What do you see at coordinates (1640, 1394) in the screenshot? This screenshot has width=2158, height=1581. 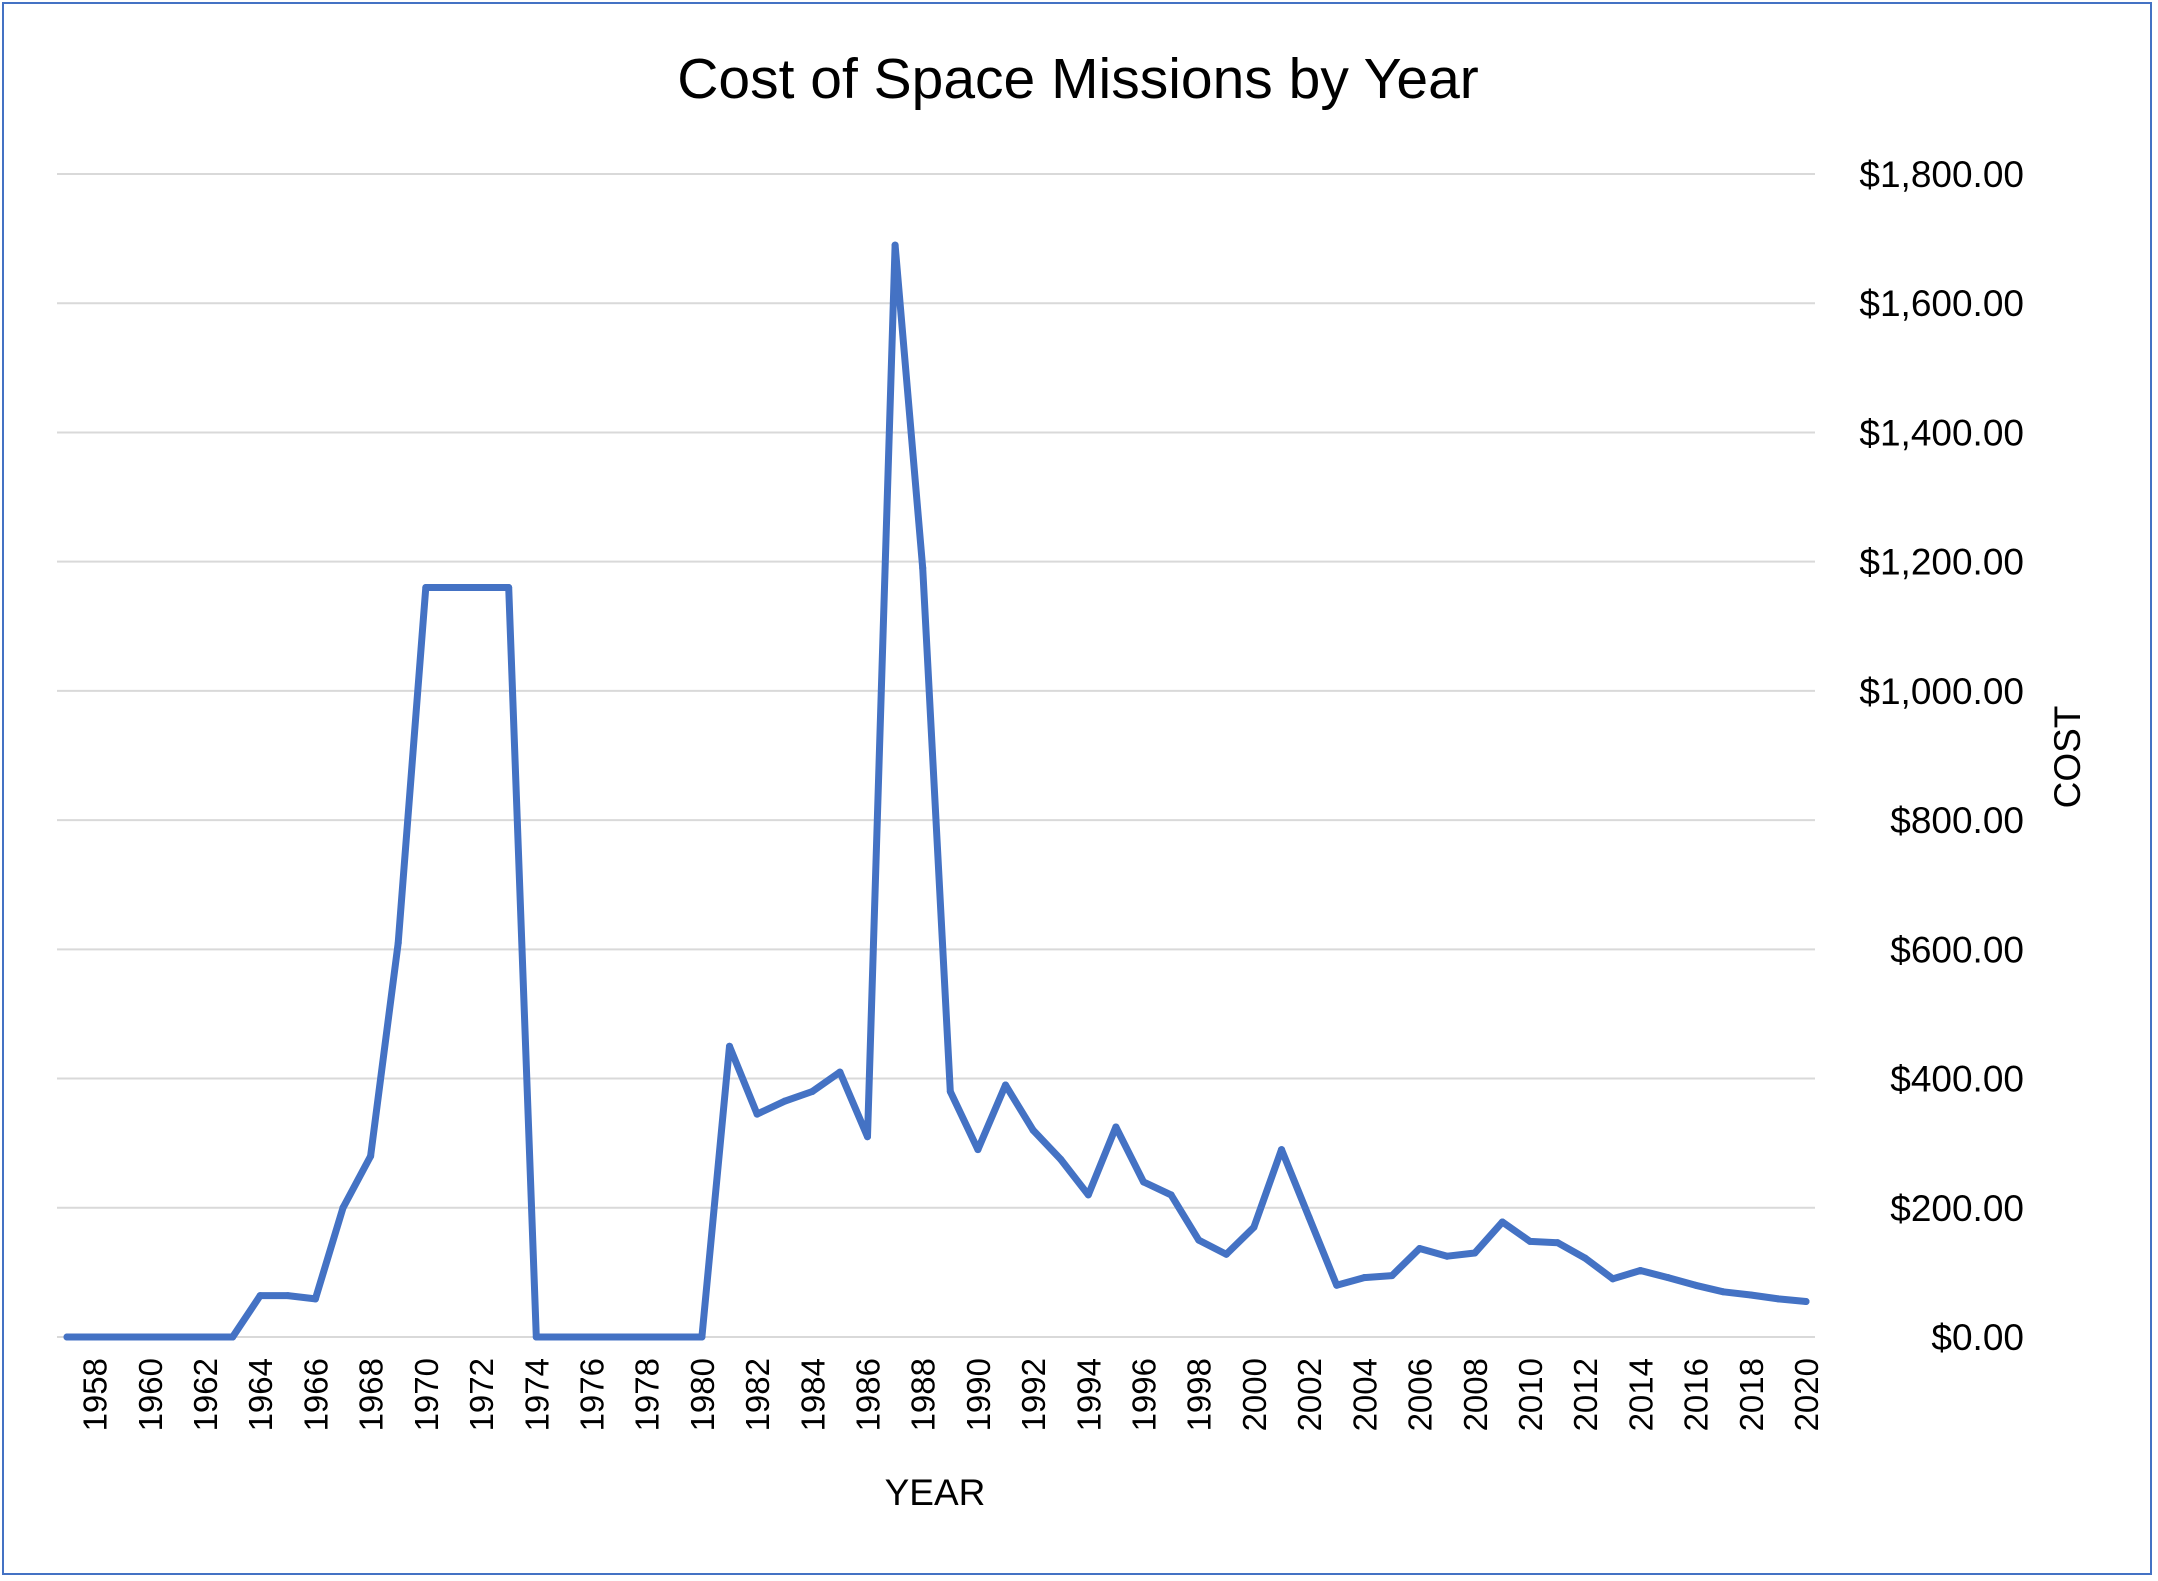 I see `x-tick-label: 2014` at bounding box center [1640, 1394].